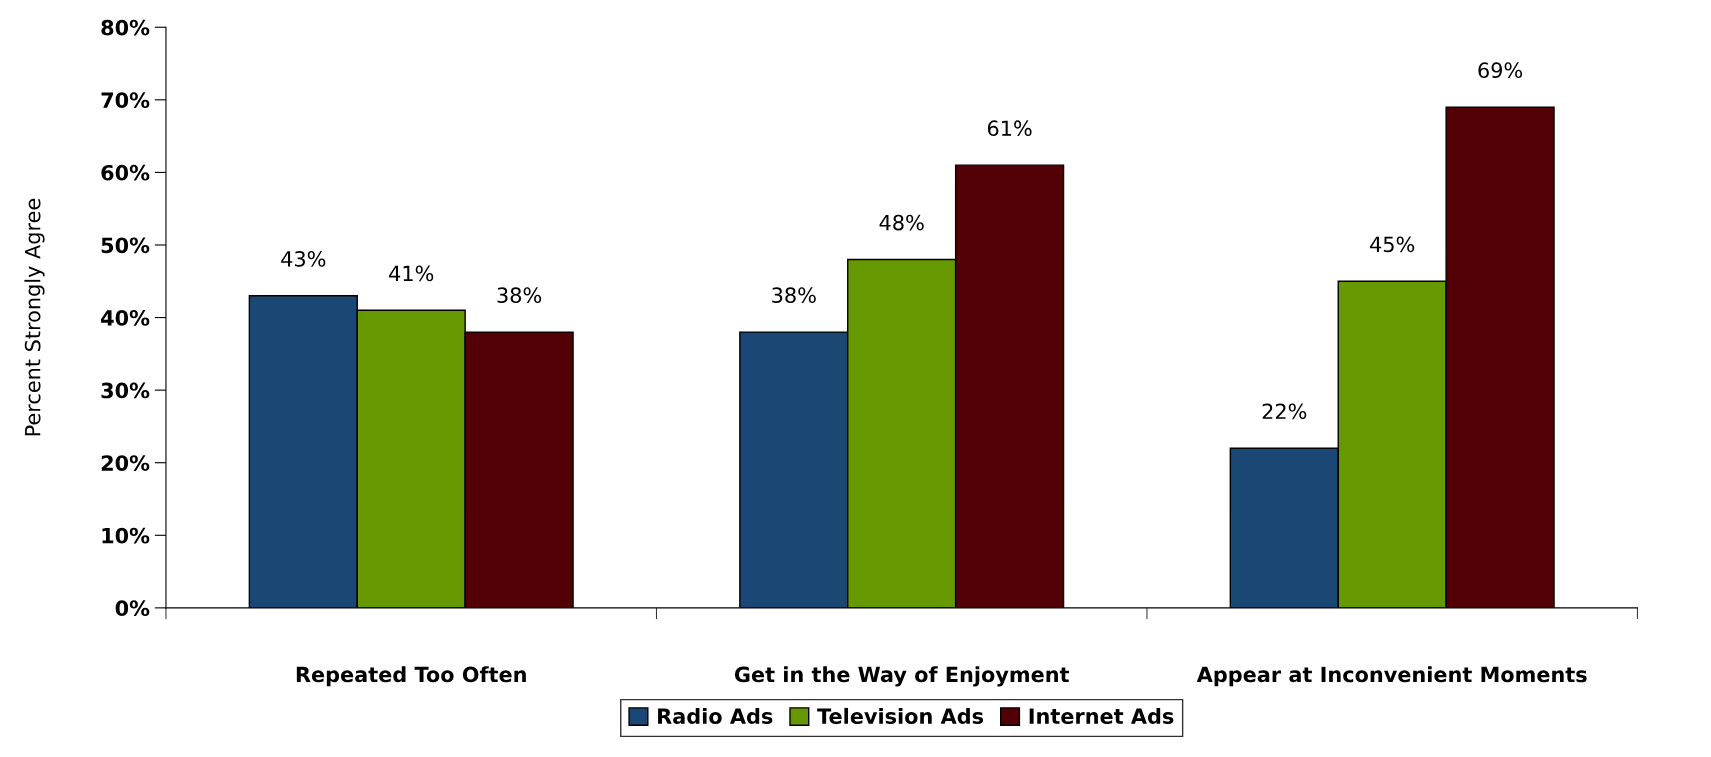  What do you see at coordinates (411, 273) in the screenshot?
I see `data-label: 41%` at bounding box center [411, 273].